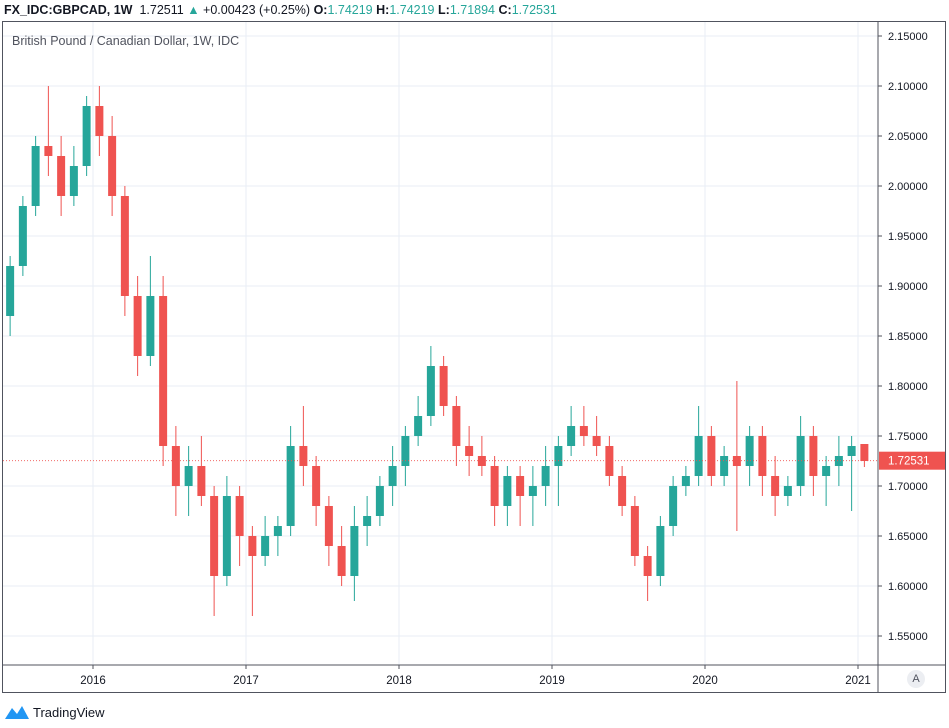 The height and width of the screenshot is (728, 949). What do you see at coordinates (444, 10) in the screenshot?
I see `low-label: L:` at bounding box center [444, 10].